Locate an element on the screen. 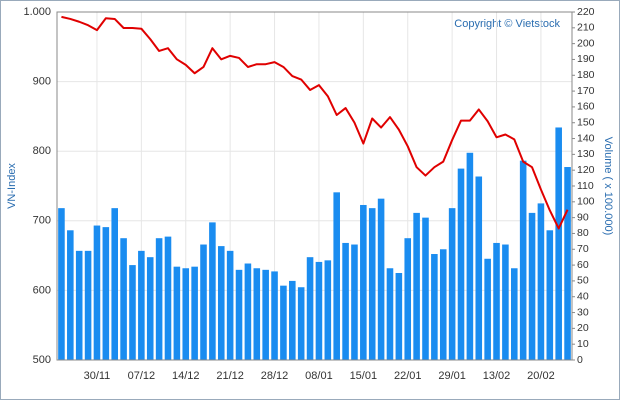 The width and height of the screenshot is (620, 400). y2-tick-label: 140 is located at coordinates (586, 138).